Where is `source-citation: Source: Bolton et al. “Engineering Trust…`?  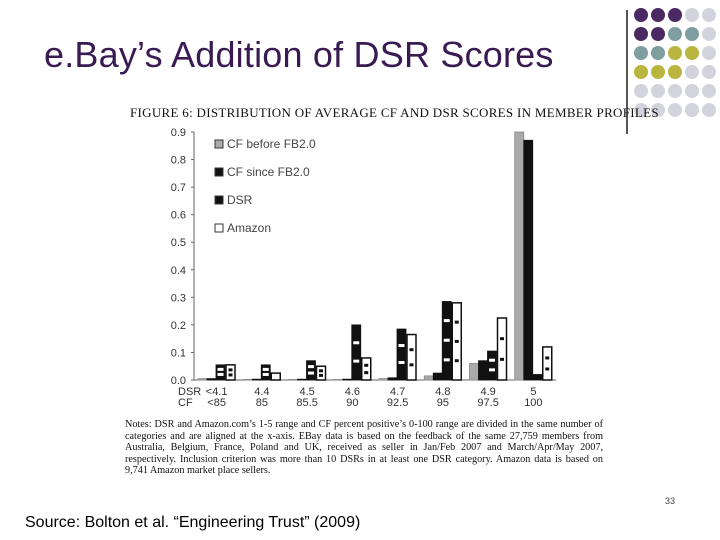 source-citation: Source: Bolton et al. “Engineering Trust… is located at coordinates (193, 522).